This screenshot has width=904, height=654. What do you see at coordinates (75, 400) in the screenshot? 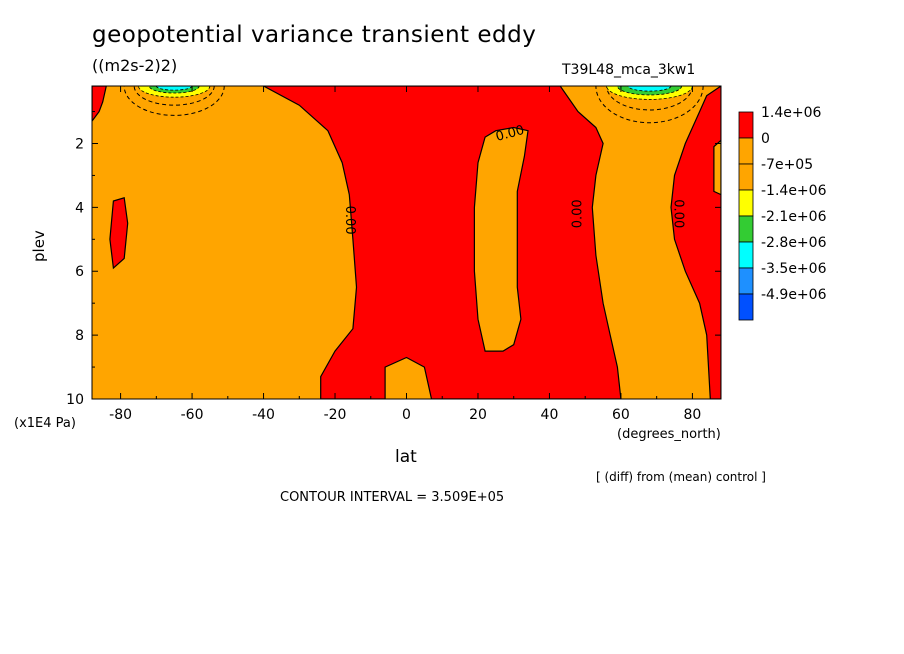
I see `y-tick-label-4: 10` at bounding box center [75, 400].